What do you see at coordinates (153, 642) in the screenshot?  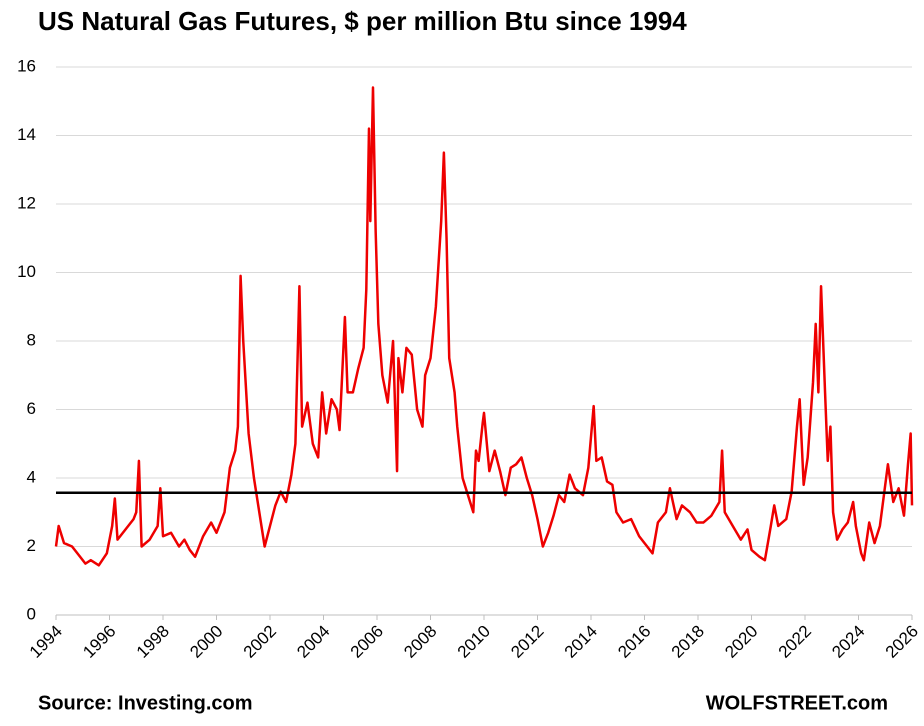 I see `x-tick-label: 1998` at bounding box center [153, 642].